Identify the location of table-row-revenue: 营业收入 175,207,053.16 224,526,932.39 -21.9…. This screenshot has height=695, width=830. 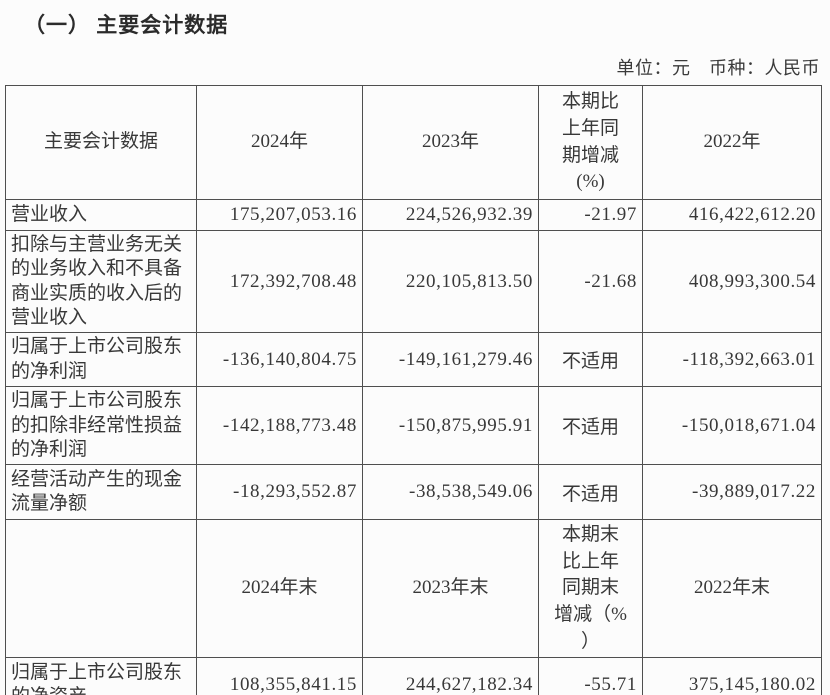
(413, 215).